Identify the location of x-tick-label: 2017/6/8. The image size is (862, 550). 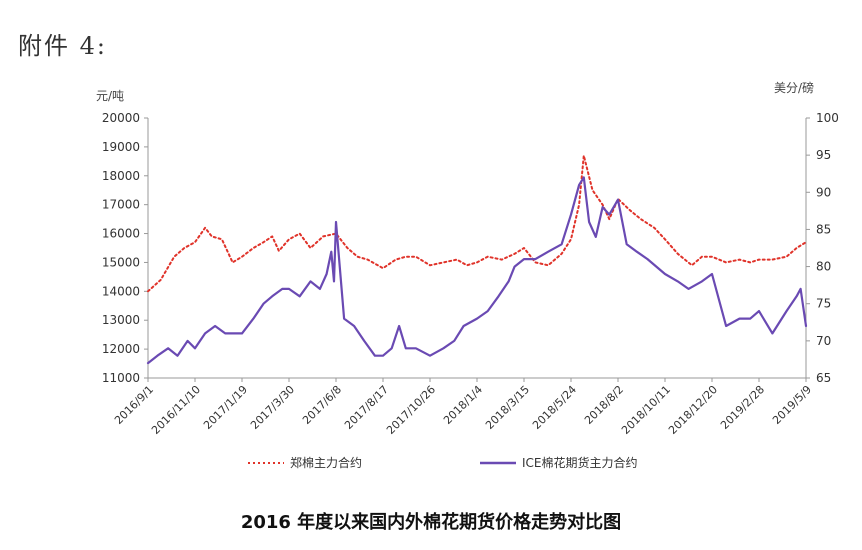
(322, 405).